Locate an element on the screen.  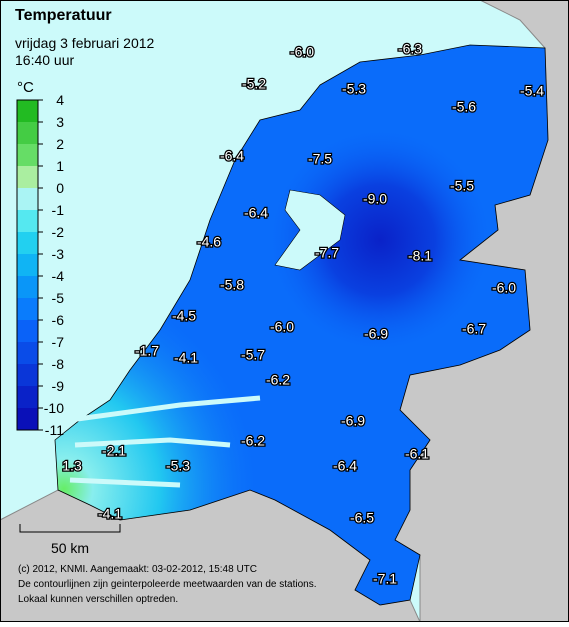
station-temperature: -5.4 is located at coordinates (532, 91).